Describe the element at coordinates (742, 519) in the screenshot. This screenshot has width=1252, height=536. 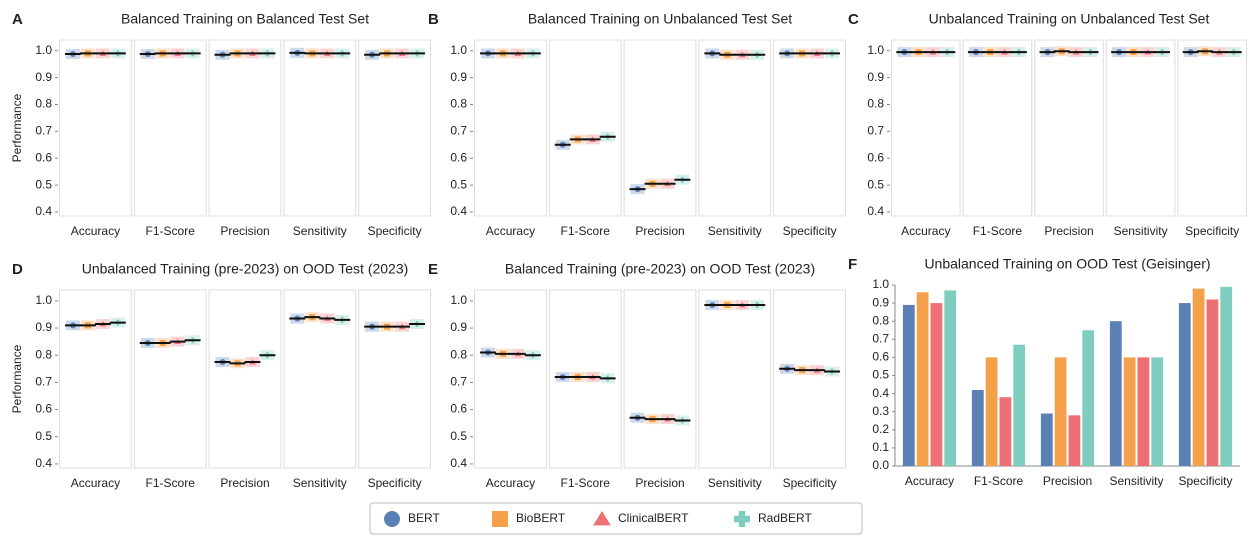
I see `legend-marker` at that location.